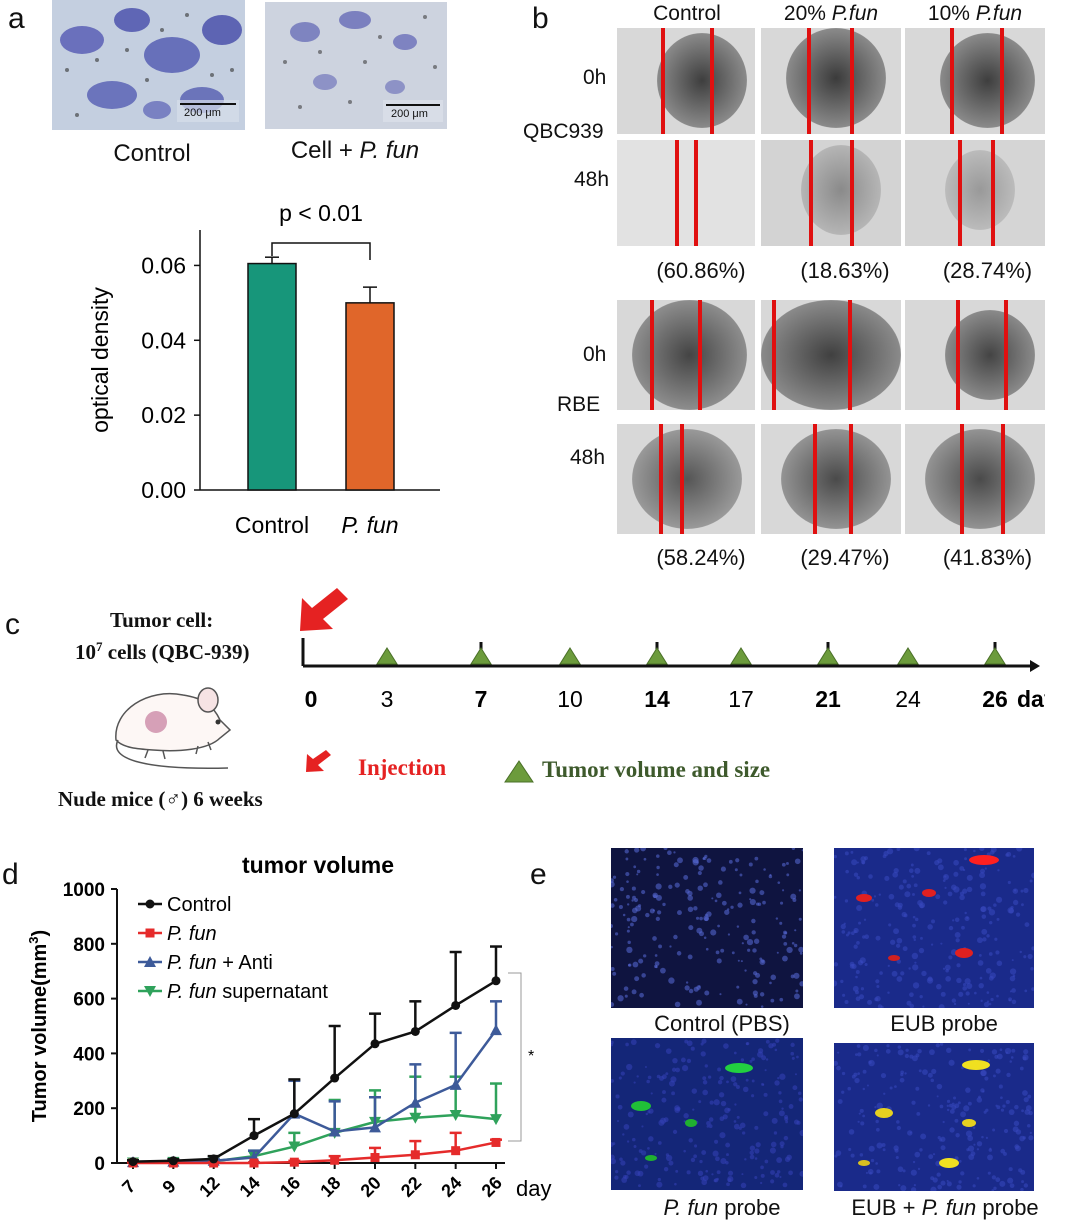 The width and height of the screenshot is (1080, 1223). What do you see at coordinates (831, 13) in the screenshot?
I see `column-header-20pct: 20% P.fun` at bounding box center [831, 13].